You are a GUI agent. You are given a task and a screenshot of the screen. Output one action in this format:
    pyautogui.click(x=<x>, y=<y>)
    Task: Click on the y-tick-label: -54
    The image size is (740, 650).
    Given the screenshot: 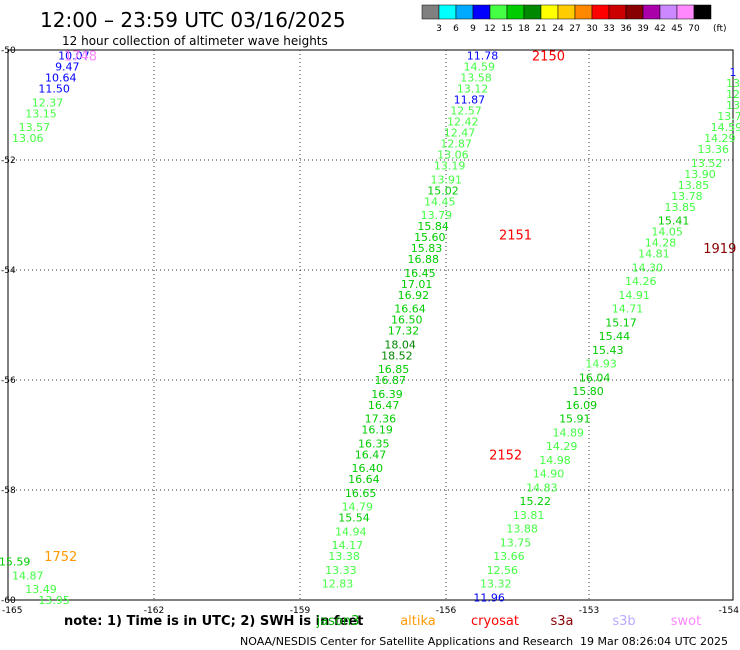 What is the action you would take?
    pyautogui.click(x=8, y=271)
    